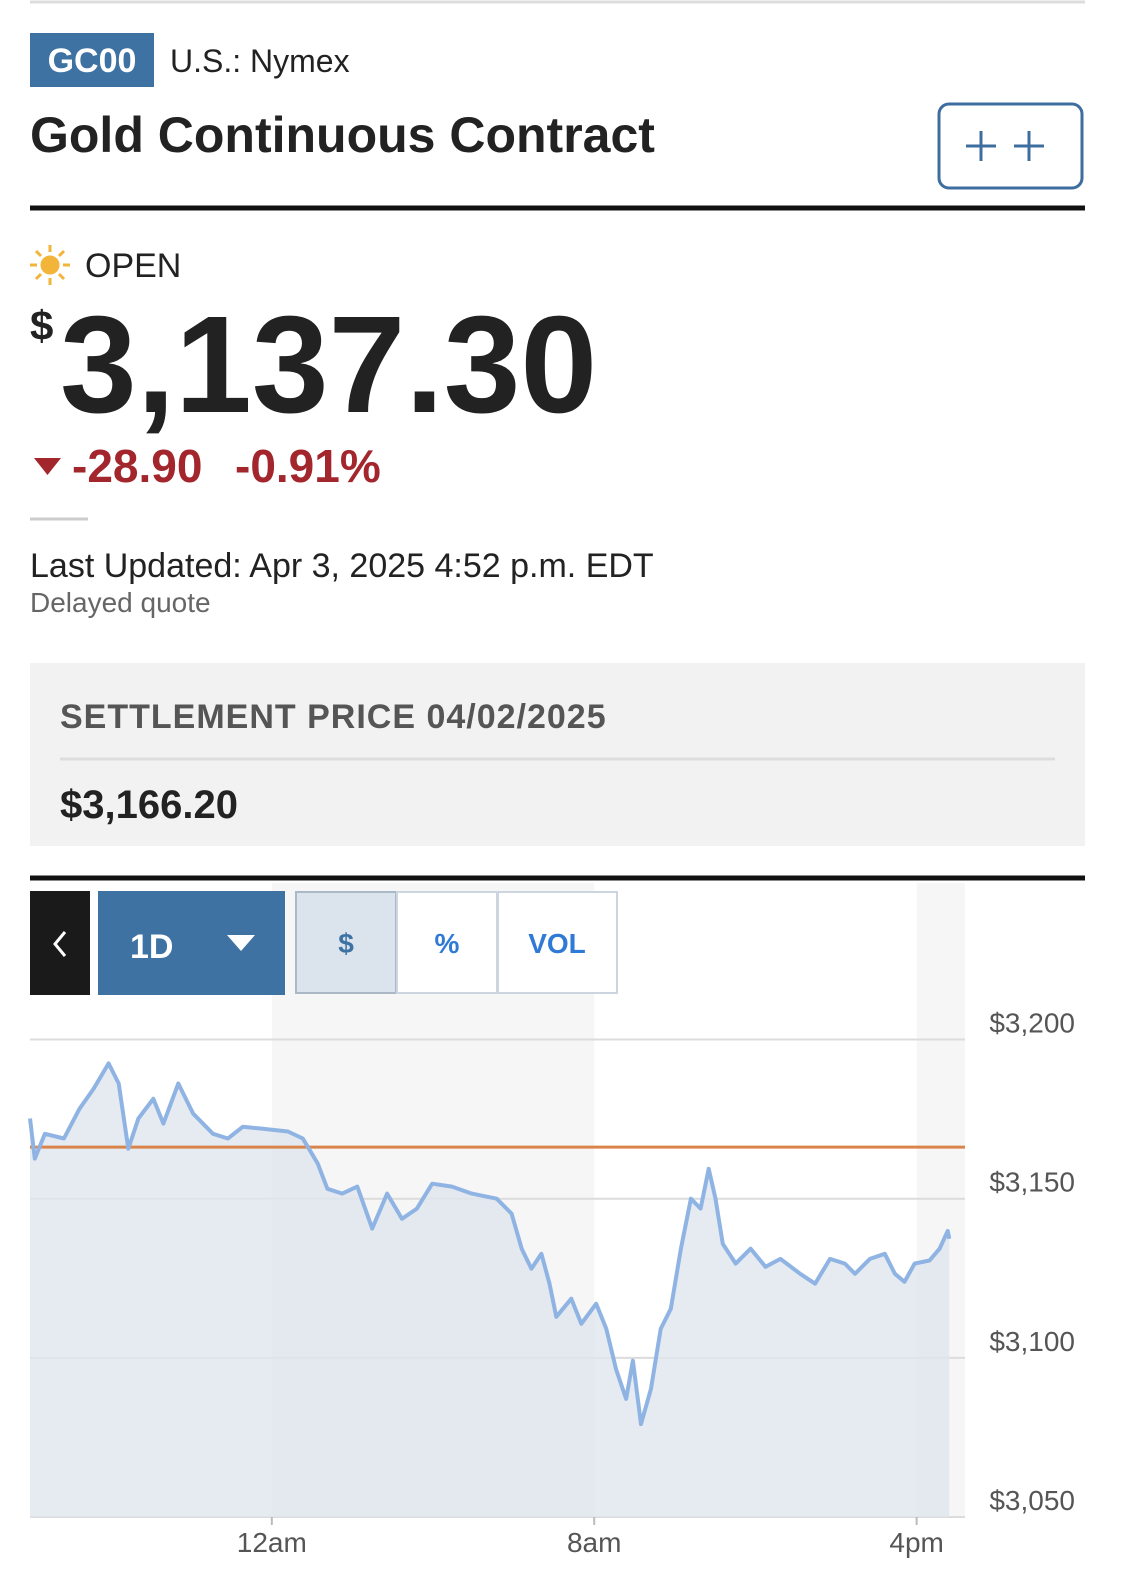  What do you see at coordinates (1032, 1341) in the screenshot?
I see `y-tick-label: $3,100` at bounding box center [1032, 1341].